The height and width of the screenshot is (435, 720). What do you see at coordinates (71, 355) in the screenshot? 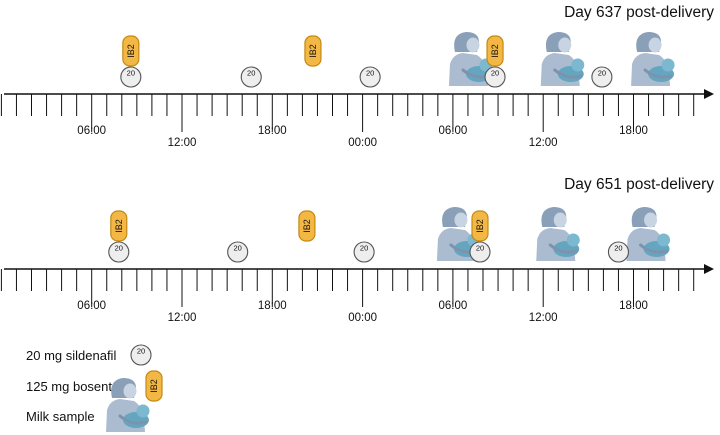
I see `legend-label-sildenafil: 20 mg sildenafil` at bounding box center [71, 355].